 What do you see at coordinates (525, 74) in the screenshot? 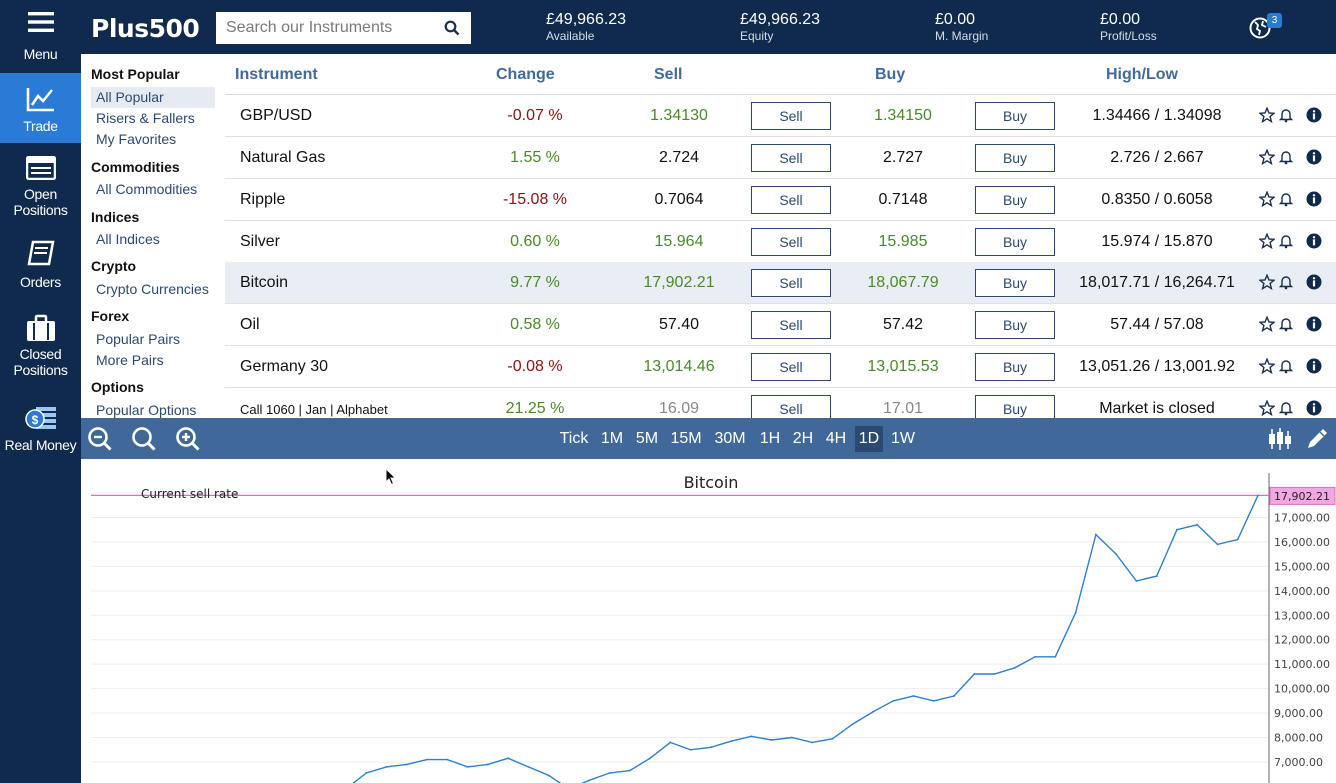
I see `header-change: Change` at bounding box center [525, 74].